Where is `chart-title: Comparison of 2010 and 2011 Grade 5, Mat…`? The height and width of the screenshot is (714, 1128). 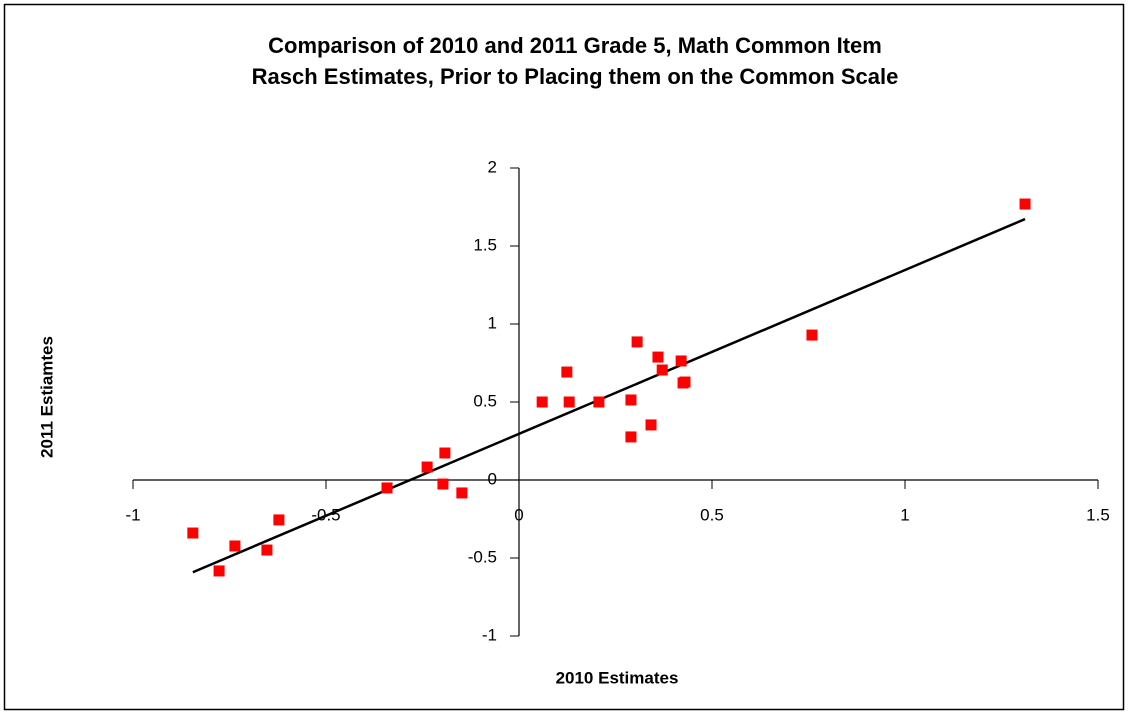
chart-title: Comparison of 2010 and 2011 Grade 5, Mat… is located at coordinates (575, 45).